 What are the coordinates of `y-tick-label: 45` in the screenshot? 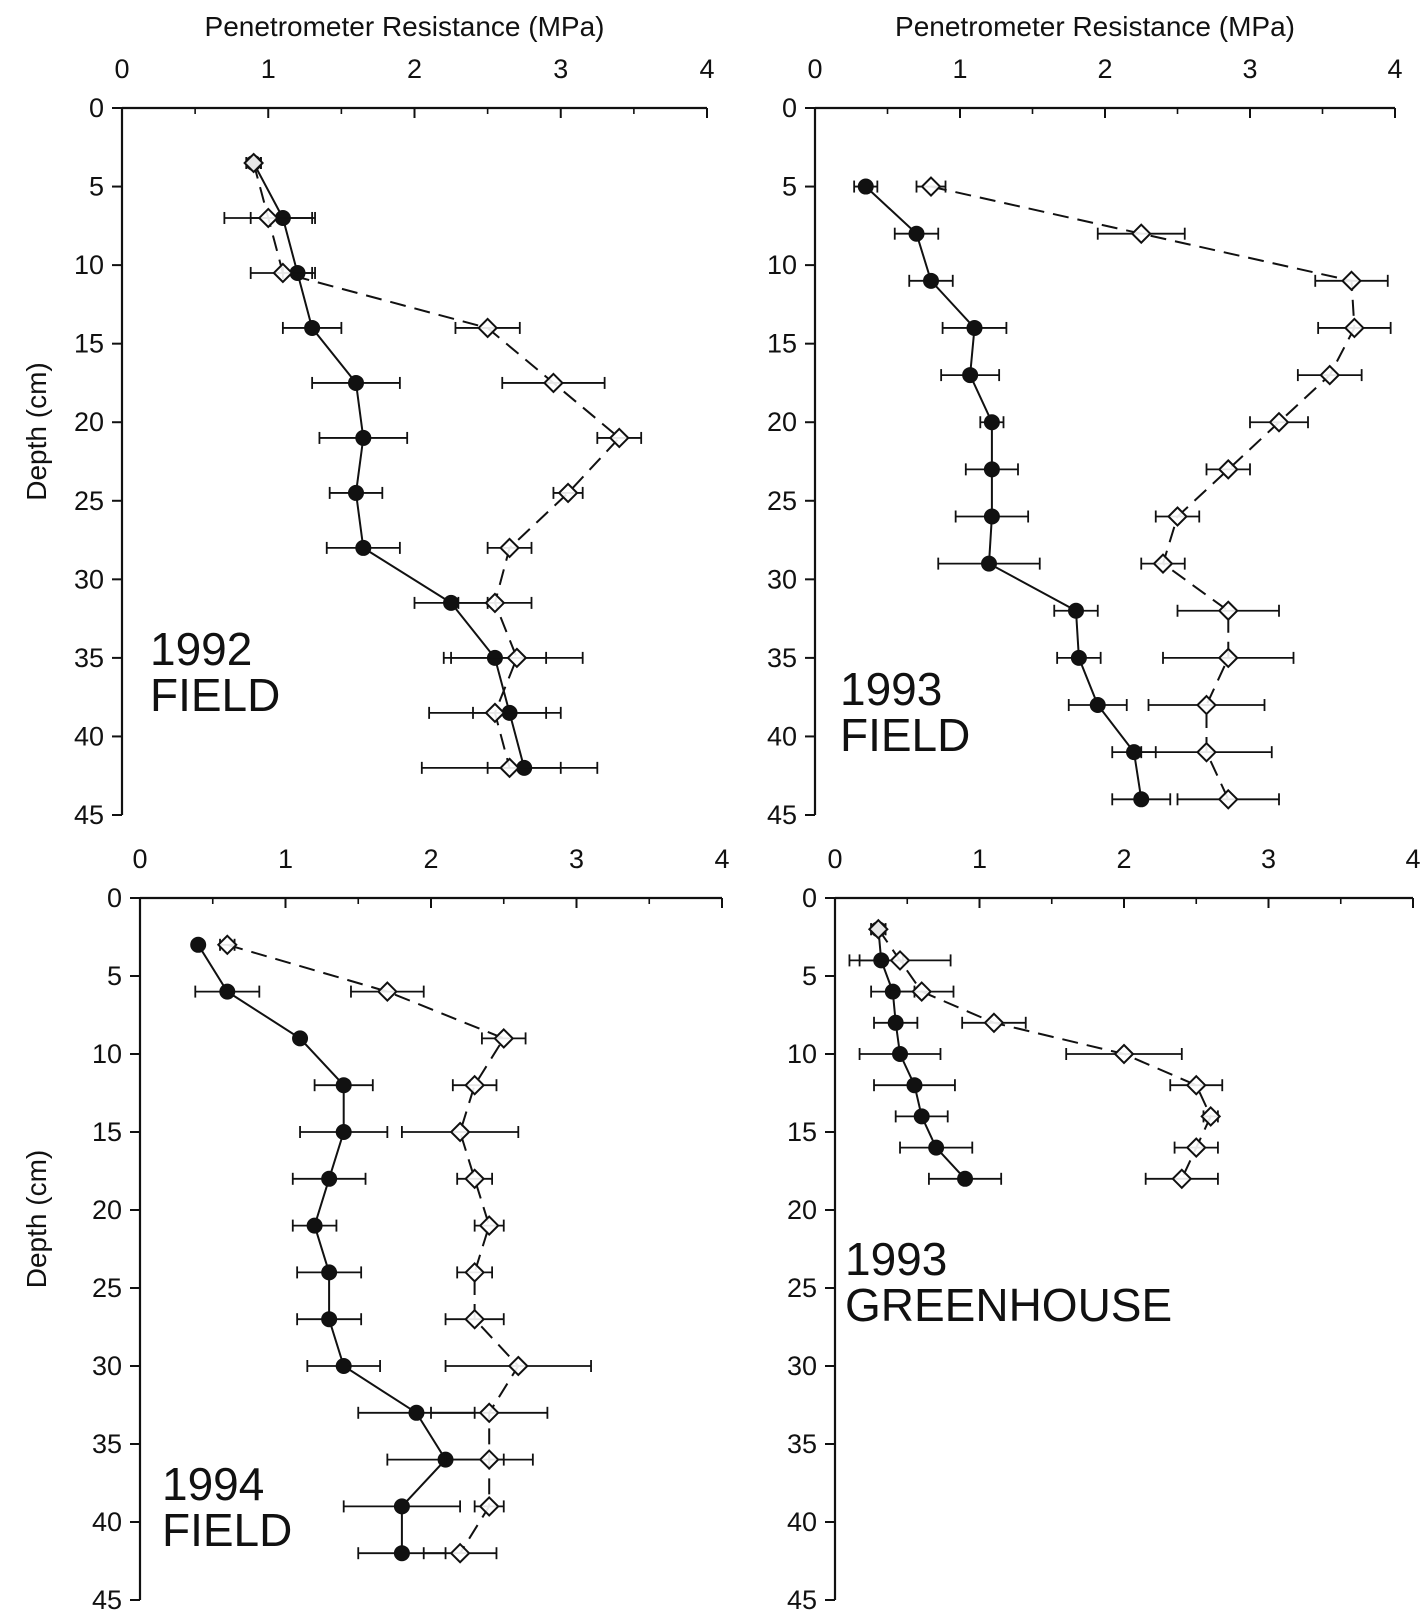 It's located at (802, 1599).